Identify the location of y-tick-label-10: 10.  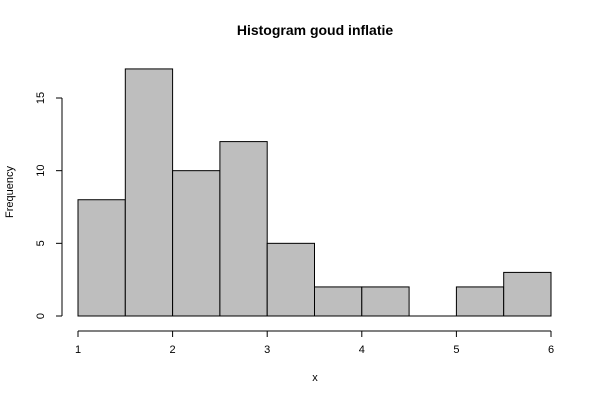
(41, 171).